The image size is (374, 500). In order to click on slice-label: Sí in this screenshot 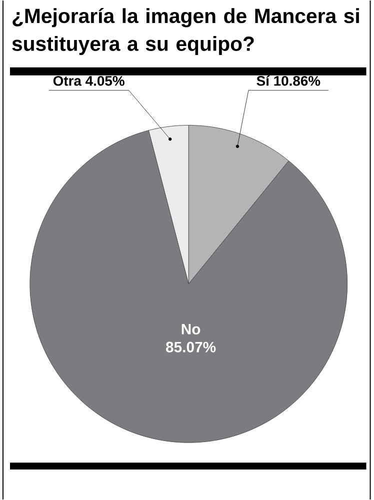, I will do `click(263, 80)`.